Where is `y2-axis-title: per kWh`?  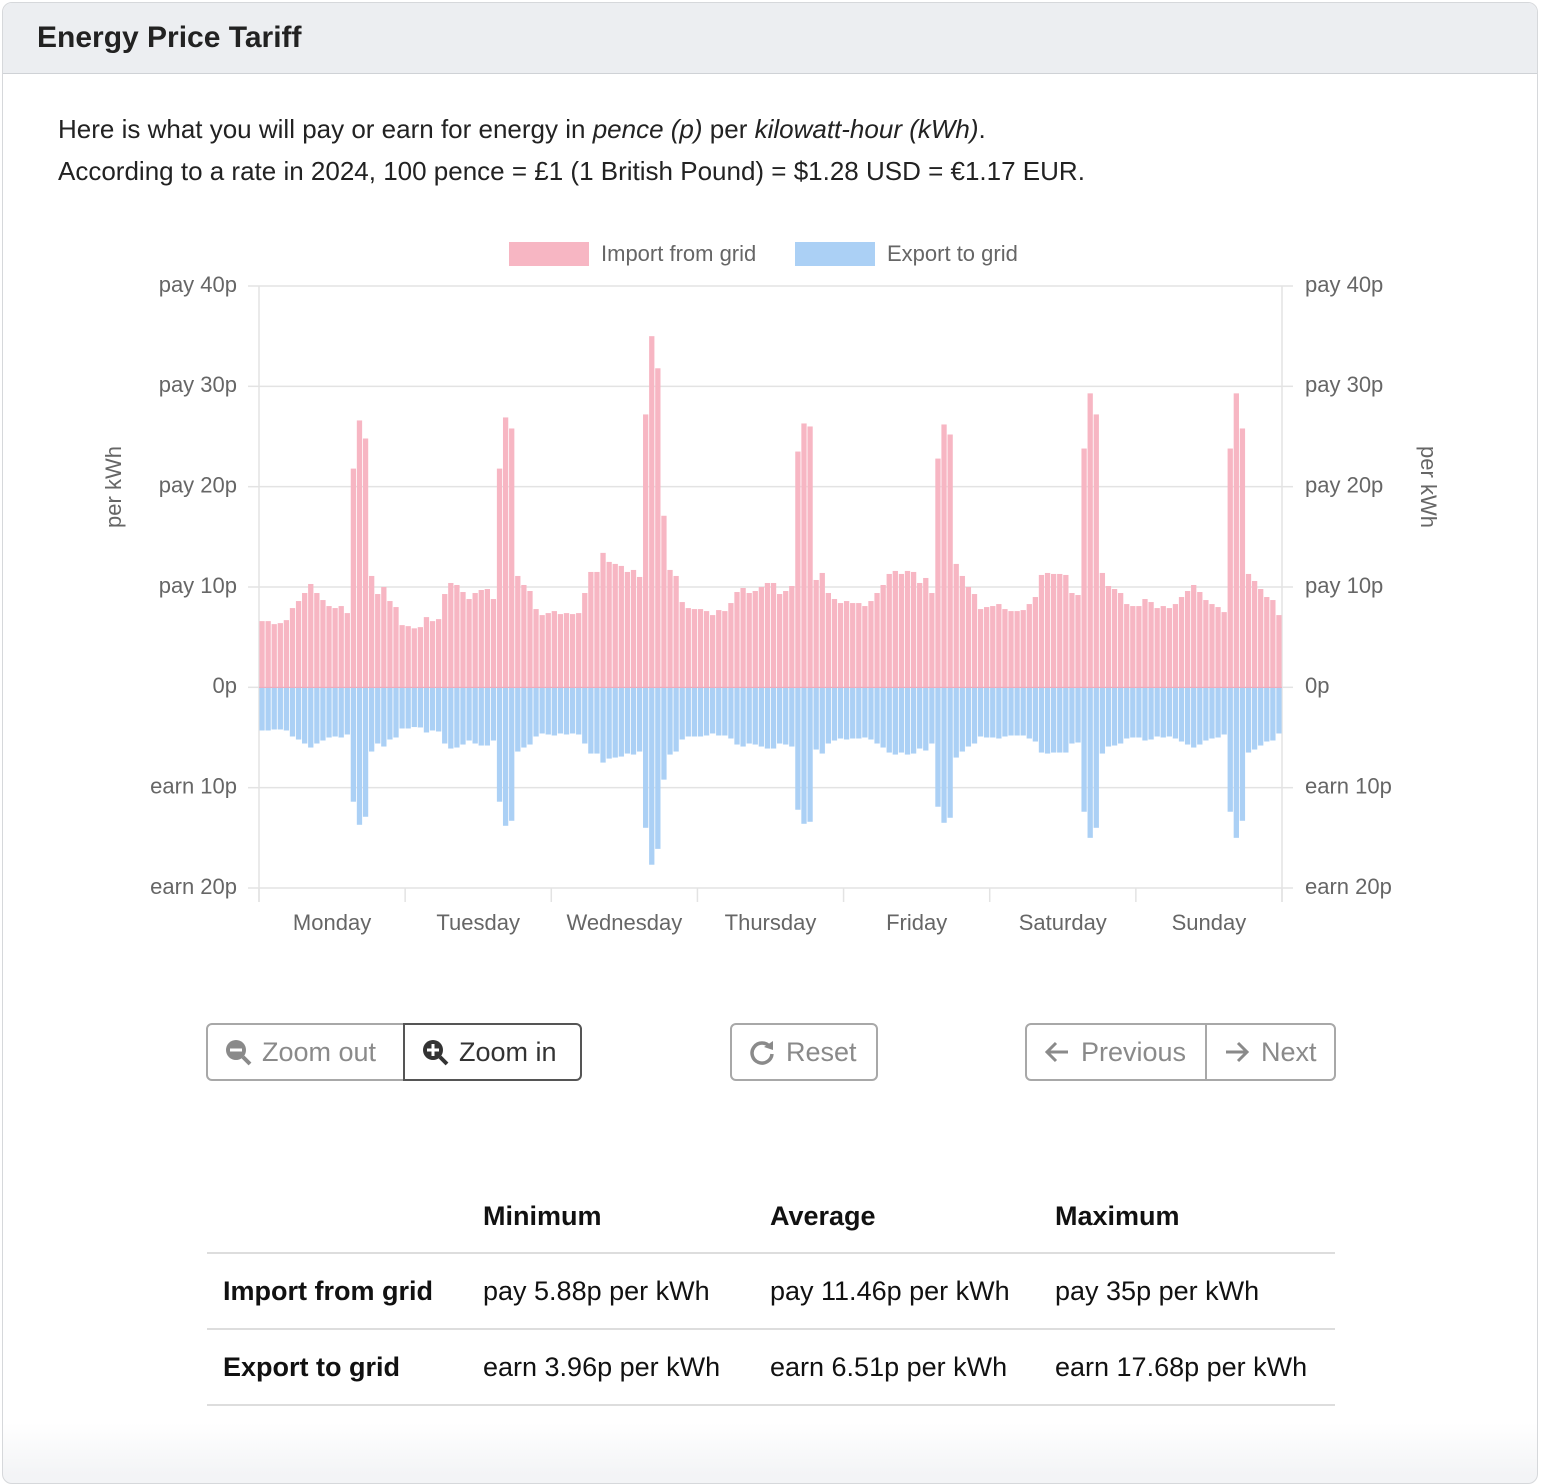 y2-axis-title: per kWh is located at coordinates (1428, 487).